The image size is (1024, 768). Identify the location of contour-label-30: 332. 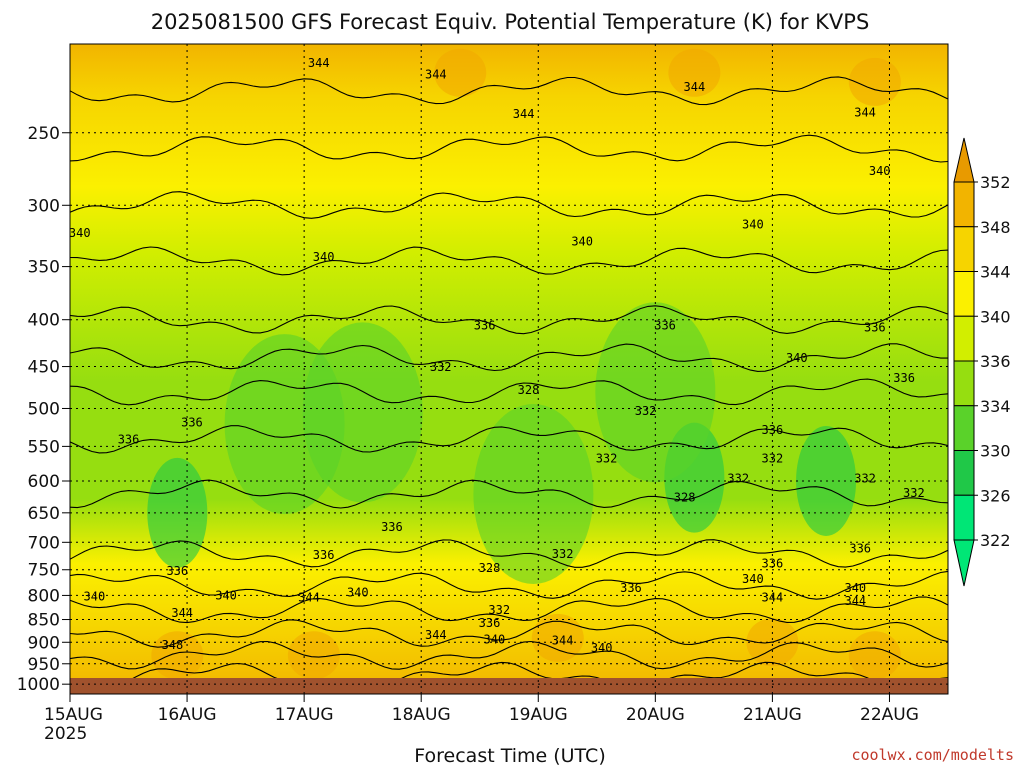
(563, 554).